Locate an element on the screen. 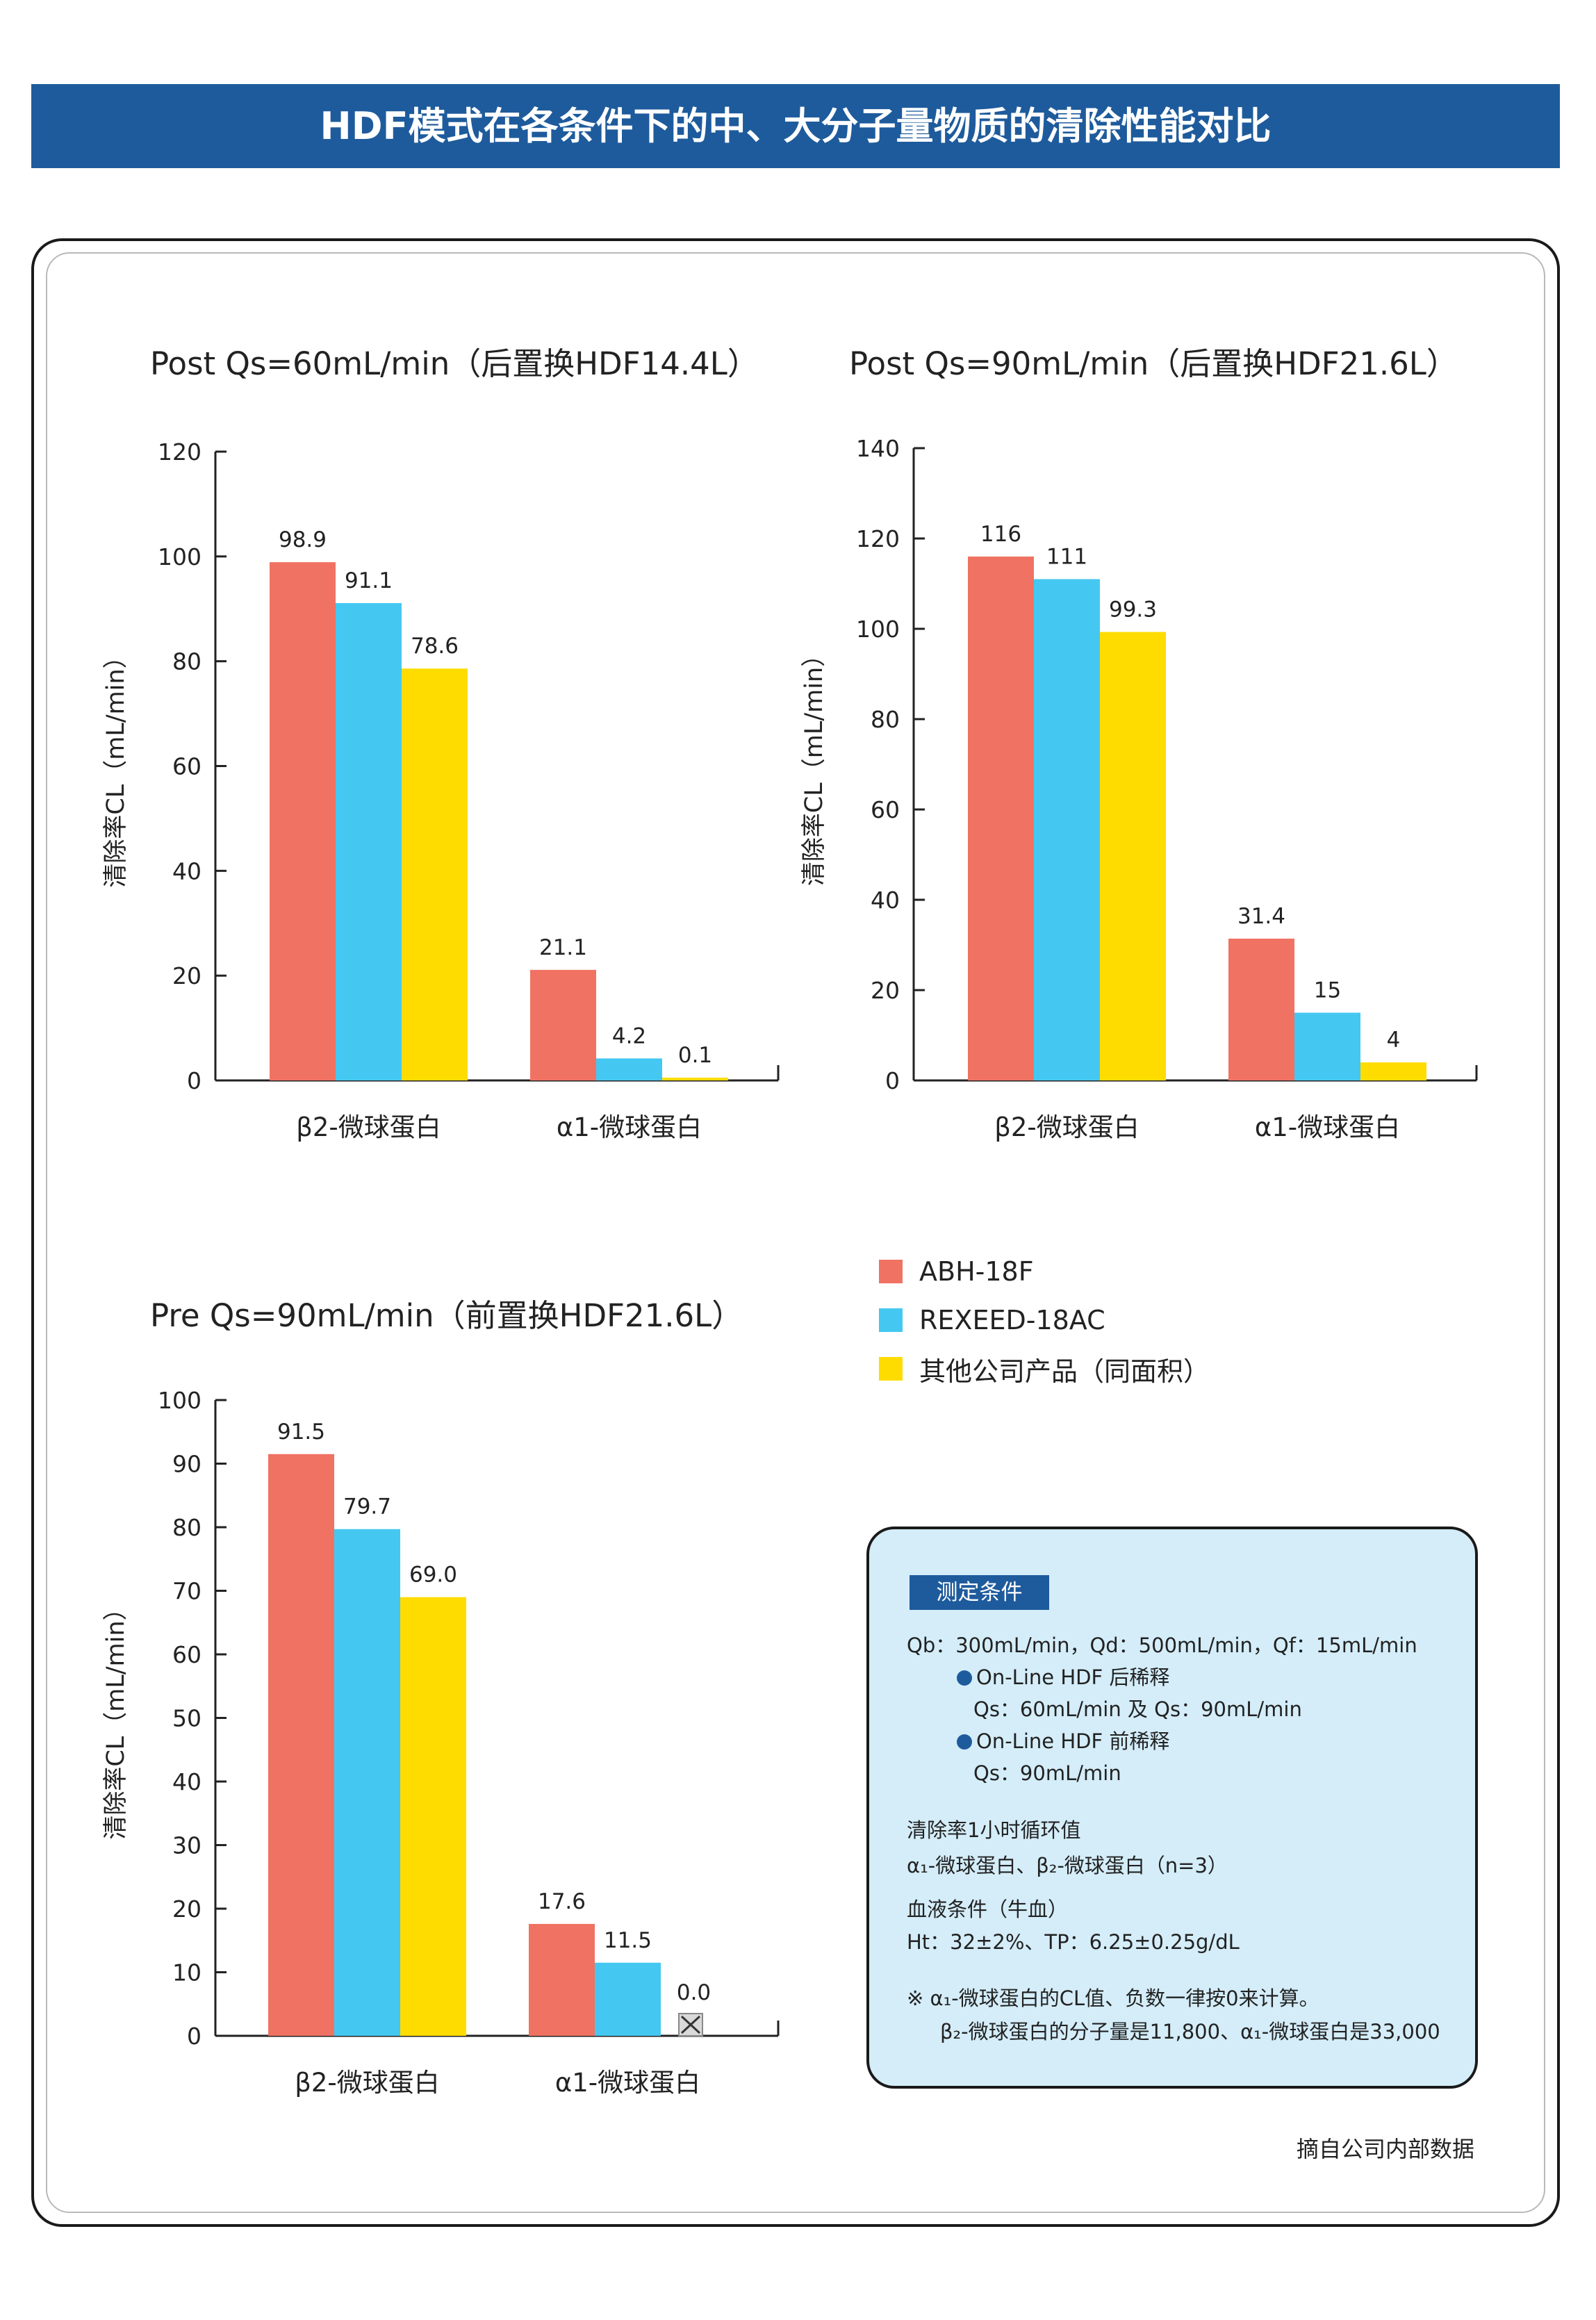 This screenshot has width=1596, height=2320. y-tick-label: 140 is located at coordinates (878, 448).